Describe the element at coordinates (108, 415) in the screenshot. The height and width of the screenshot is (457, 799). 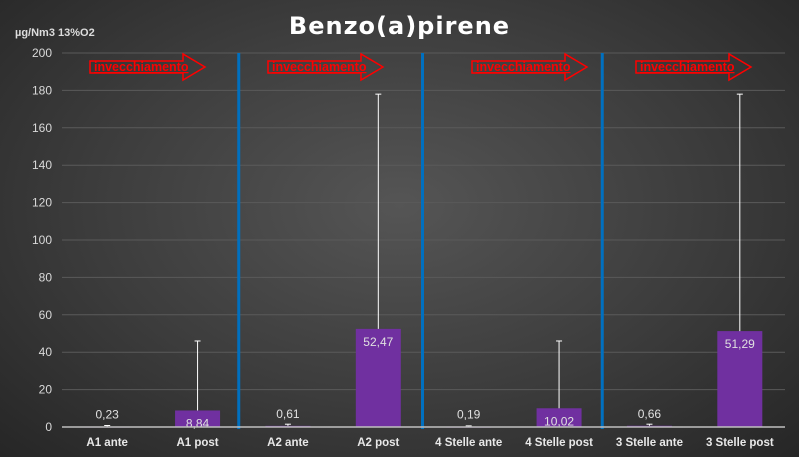
I see `data-label: 0,23` at that location.